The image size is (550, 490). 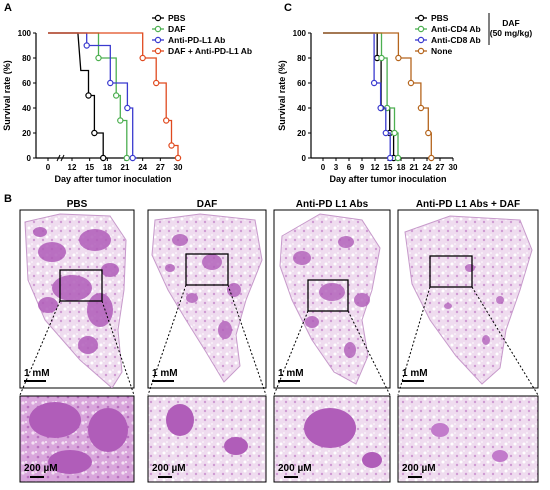 I want to click on ytick-label-1-2: 40, so click(x=301, y=108).